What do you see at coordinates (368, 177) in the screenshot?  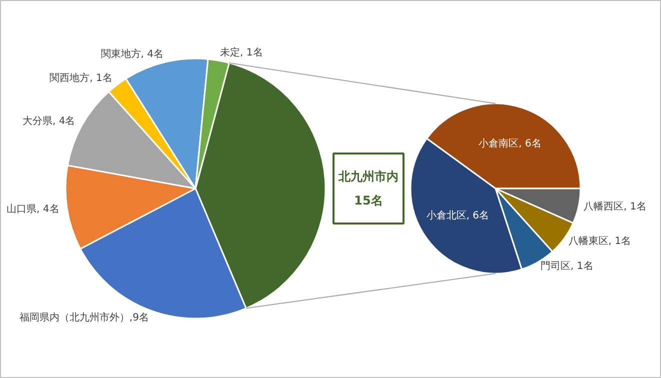 I see `slice-label: 北九州市内` at bounding box center [368, 177].